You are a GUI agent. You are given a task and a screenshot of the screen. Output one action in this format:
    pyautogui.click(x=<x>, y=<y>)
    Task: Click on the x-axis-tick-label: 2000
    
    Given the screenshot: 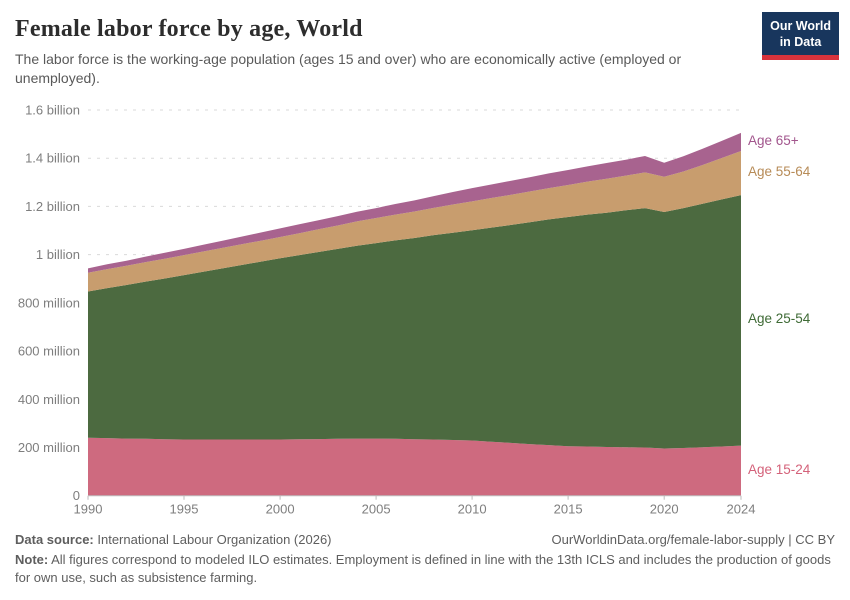 What is the action you would take?
    pyautogui.click(x=280, y=509)
    